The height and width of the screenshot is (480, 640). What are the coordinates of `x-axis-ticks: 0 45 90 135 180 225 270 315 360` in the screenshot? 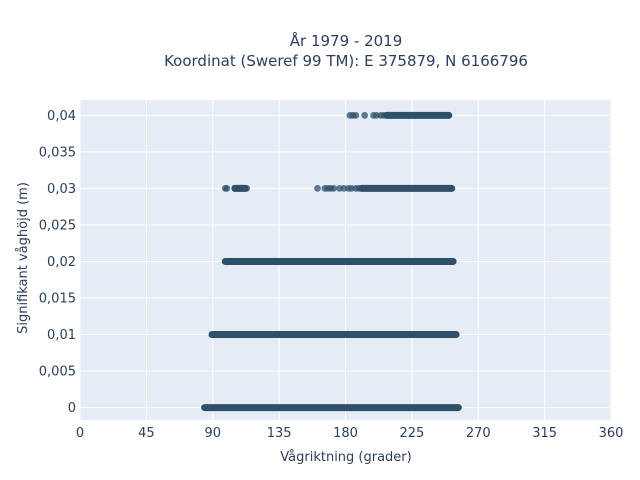 It's located at (350, 433).